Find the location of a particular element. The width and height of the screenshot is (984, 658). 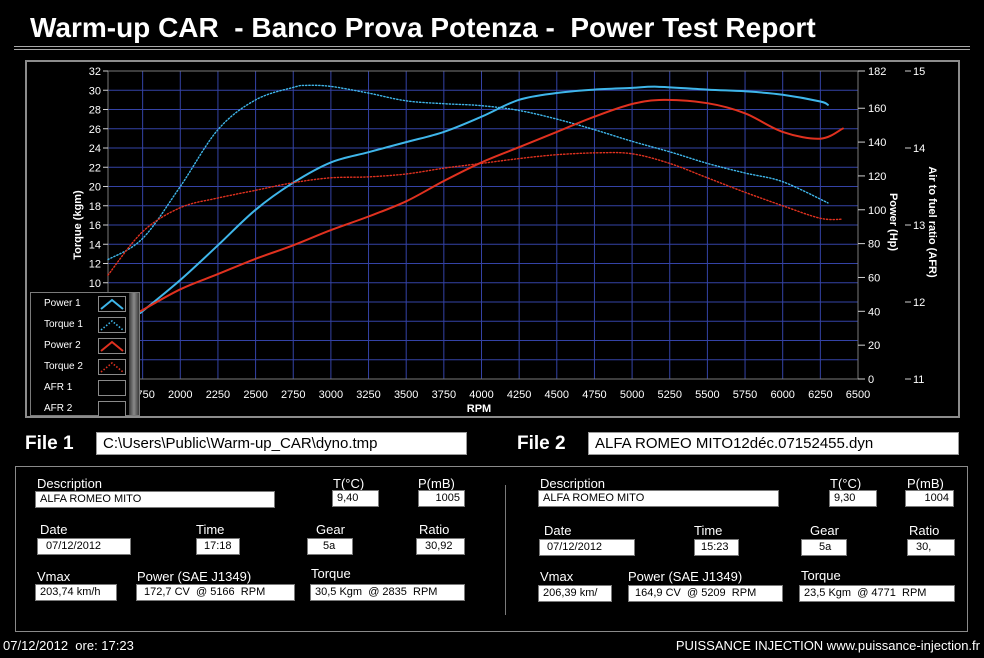

x-tick-label: 2500 is located at coordinates (255, 395).